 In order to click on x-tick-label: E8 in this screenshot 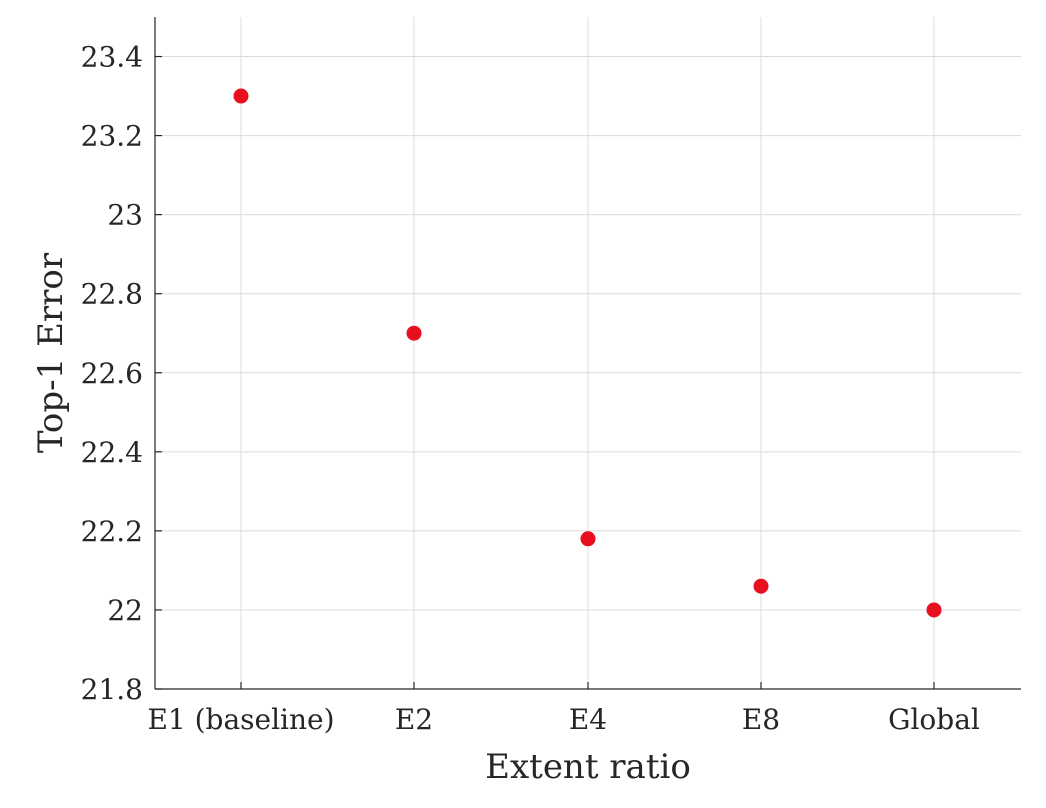, I will do `click(761, 719)`.